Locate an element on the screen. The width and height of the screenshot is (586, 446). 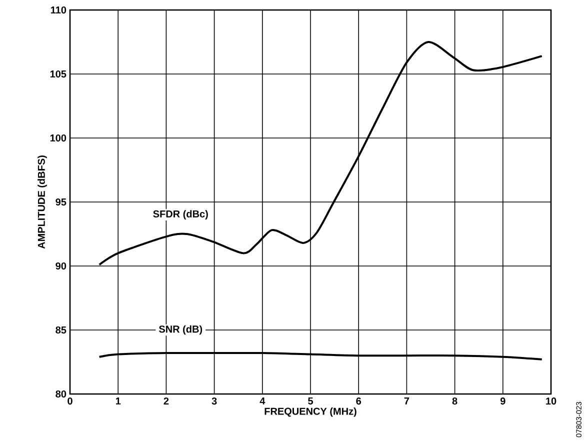
y-tick-label: 105 is located at coordinates (58, 74).